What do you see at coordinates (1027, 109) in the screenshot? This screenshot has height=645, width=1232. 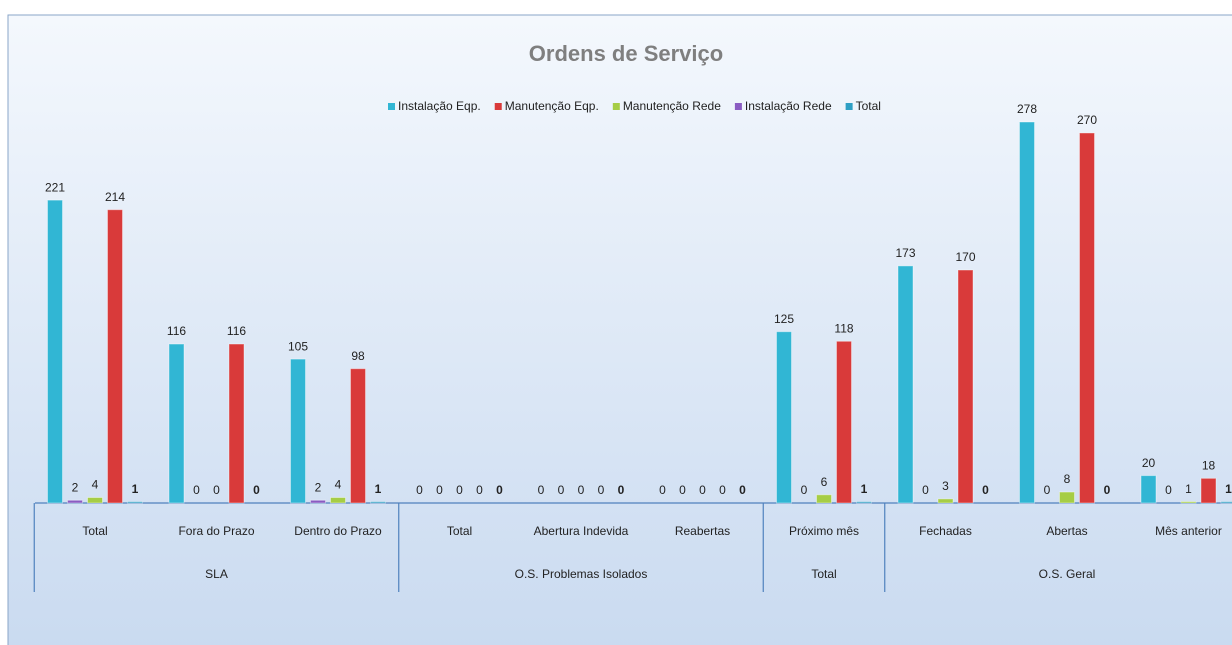 I see `data-label: 278` at bounding box center [1027, 109].